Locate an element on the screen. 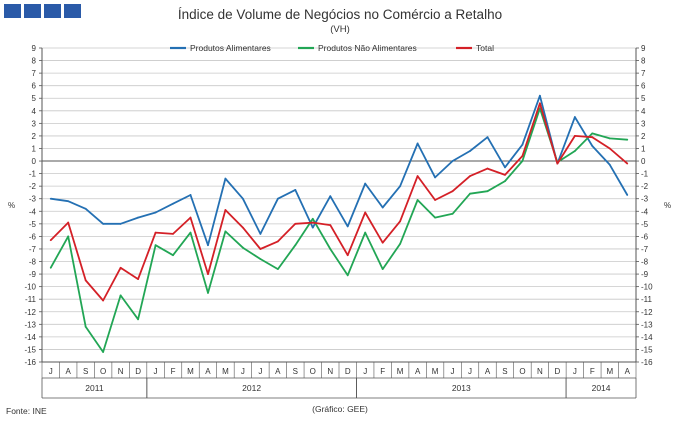  y-tick-label: -14 is located at coordinates (30, 337).